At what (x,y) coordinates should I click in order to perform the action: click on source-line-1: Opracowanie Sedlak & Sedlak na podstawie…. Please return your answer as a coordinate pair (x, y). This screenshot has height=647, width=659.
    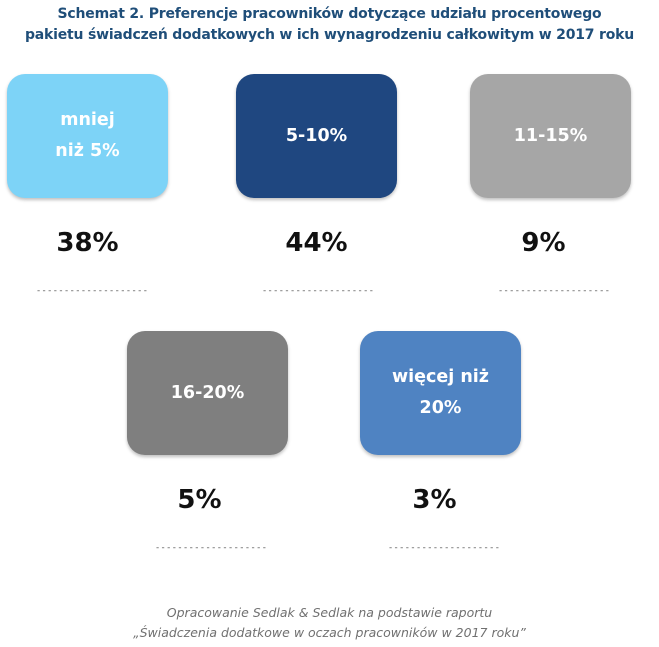
    Looking at the image, I should click on (329, 612).